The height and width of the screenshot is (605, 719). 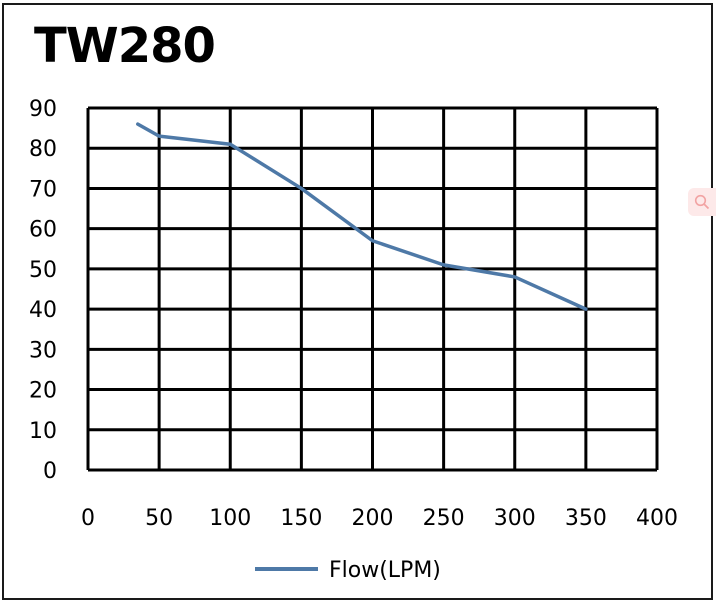 I want to click on y-tick-label: 30, so click(x=43, y=350).